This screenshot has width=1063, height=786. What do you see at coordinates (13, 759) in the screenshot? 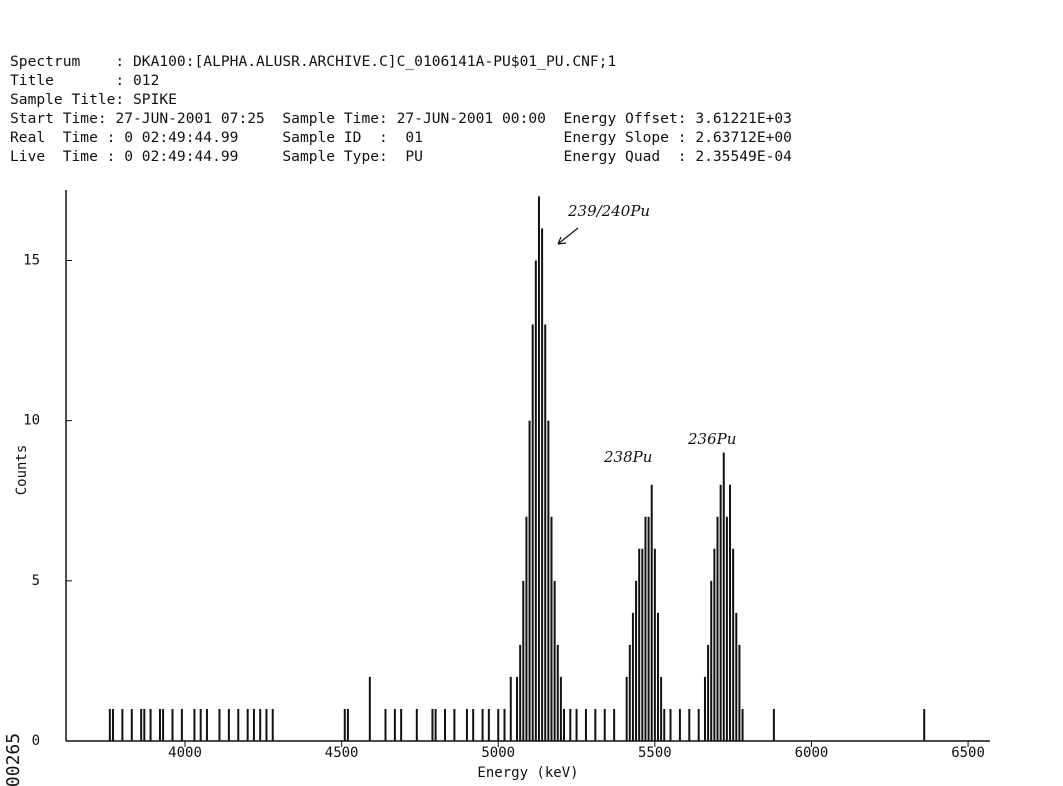
I see `annotation: 00265` at bounding box center [13, 759].